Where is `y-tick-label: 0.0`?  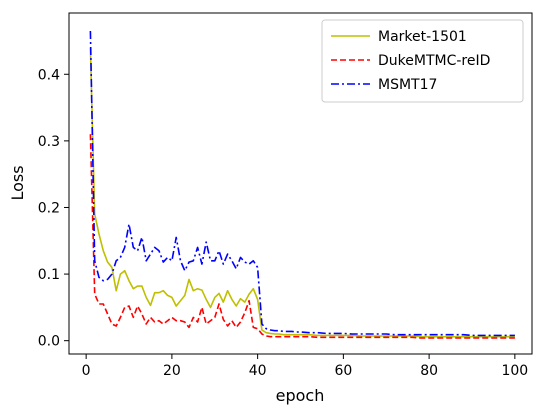 y-tick-label: 0.0 is located at coordinates (49, 342).